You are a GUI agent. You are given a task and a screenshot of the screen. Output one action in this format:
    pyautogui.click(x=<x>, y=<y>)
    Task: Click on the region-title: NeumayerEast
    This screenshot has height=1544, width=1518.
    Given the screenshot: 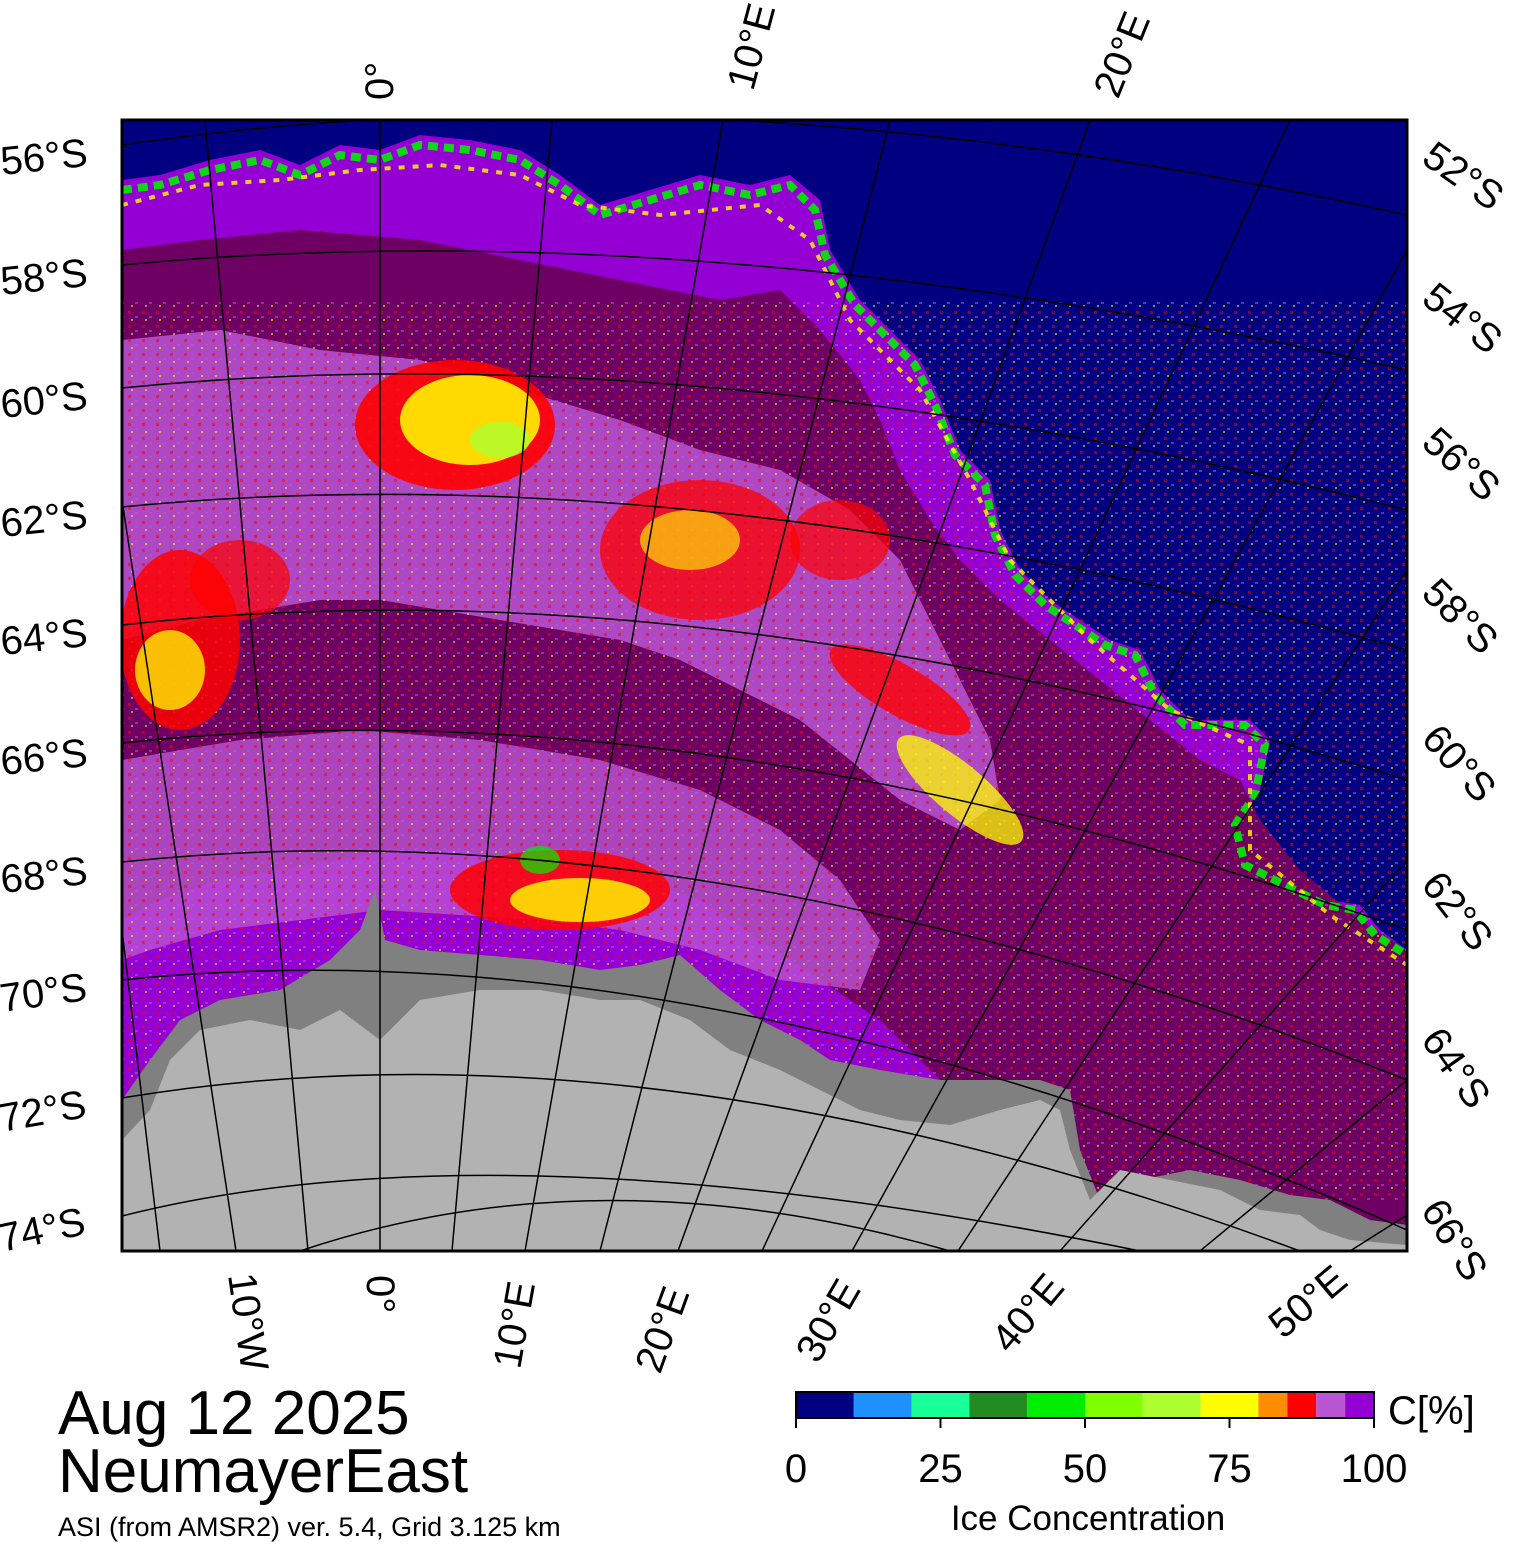 What is the action you would take?
    pyautogui.click(x=263, y=1471)
    